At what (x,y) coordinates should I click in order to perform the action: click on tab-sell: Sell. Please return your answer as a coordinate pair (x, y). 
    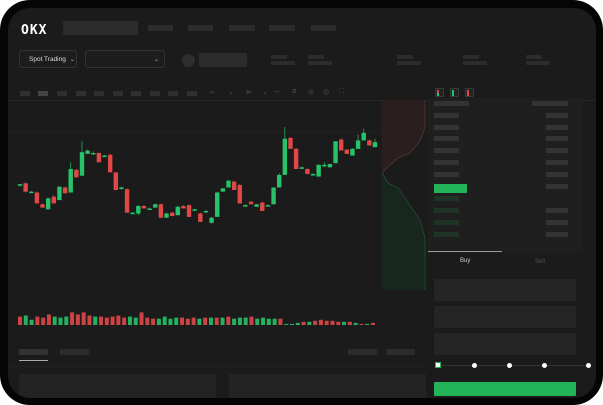
    Looking at the image, I should click on (540, 262).